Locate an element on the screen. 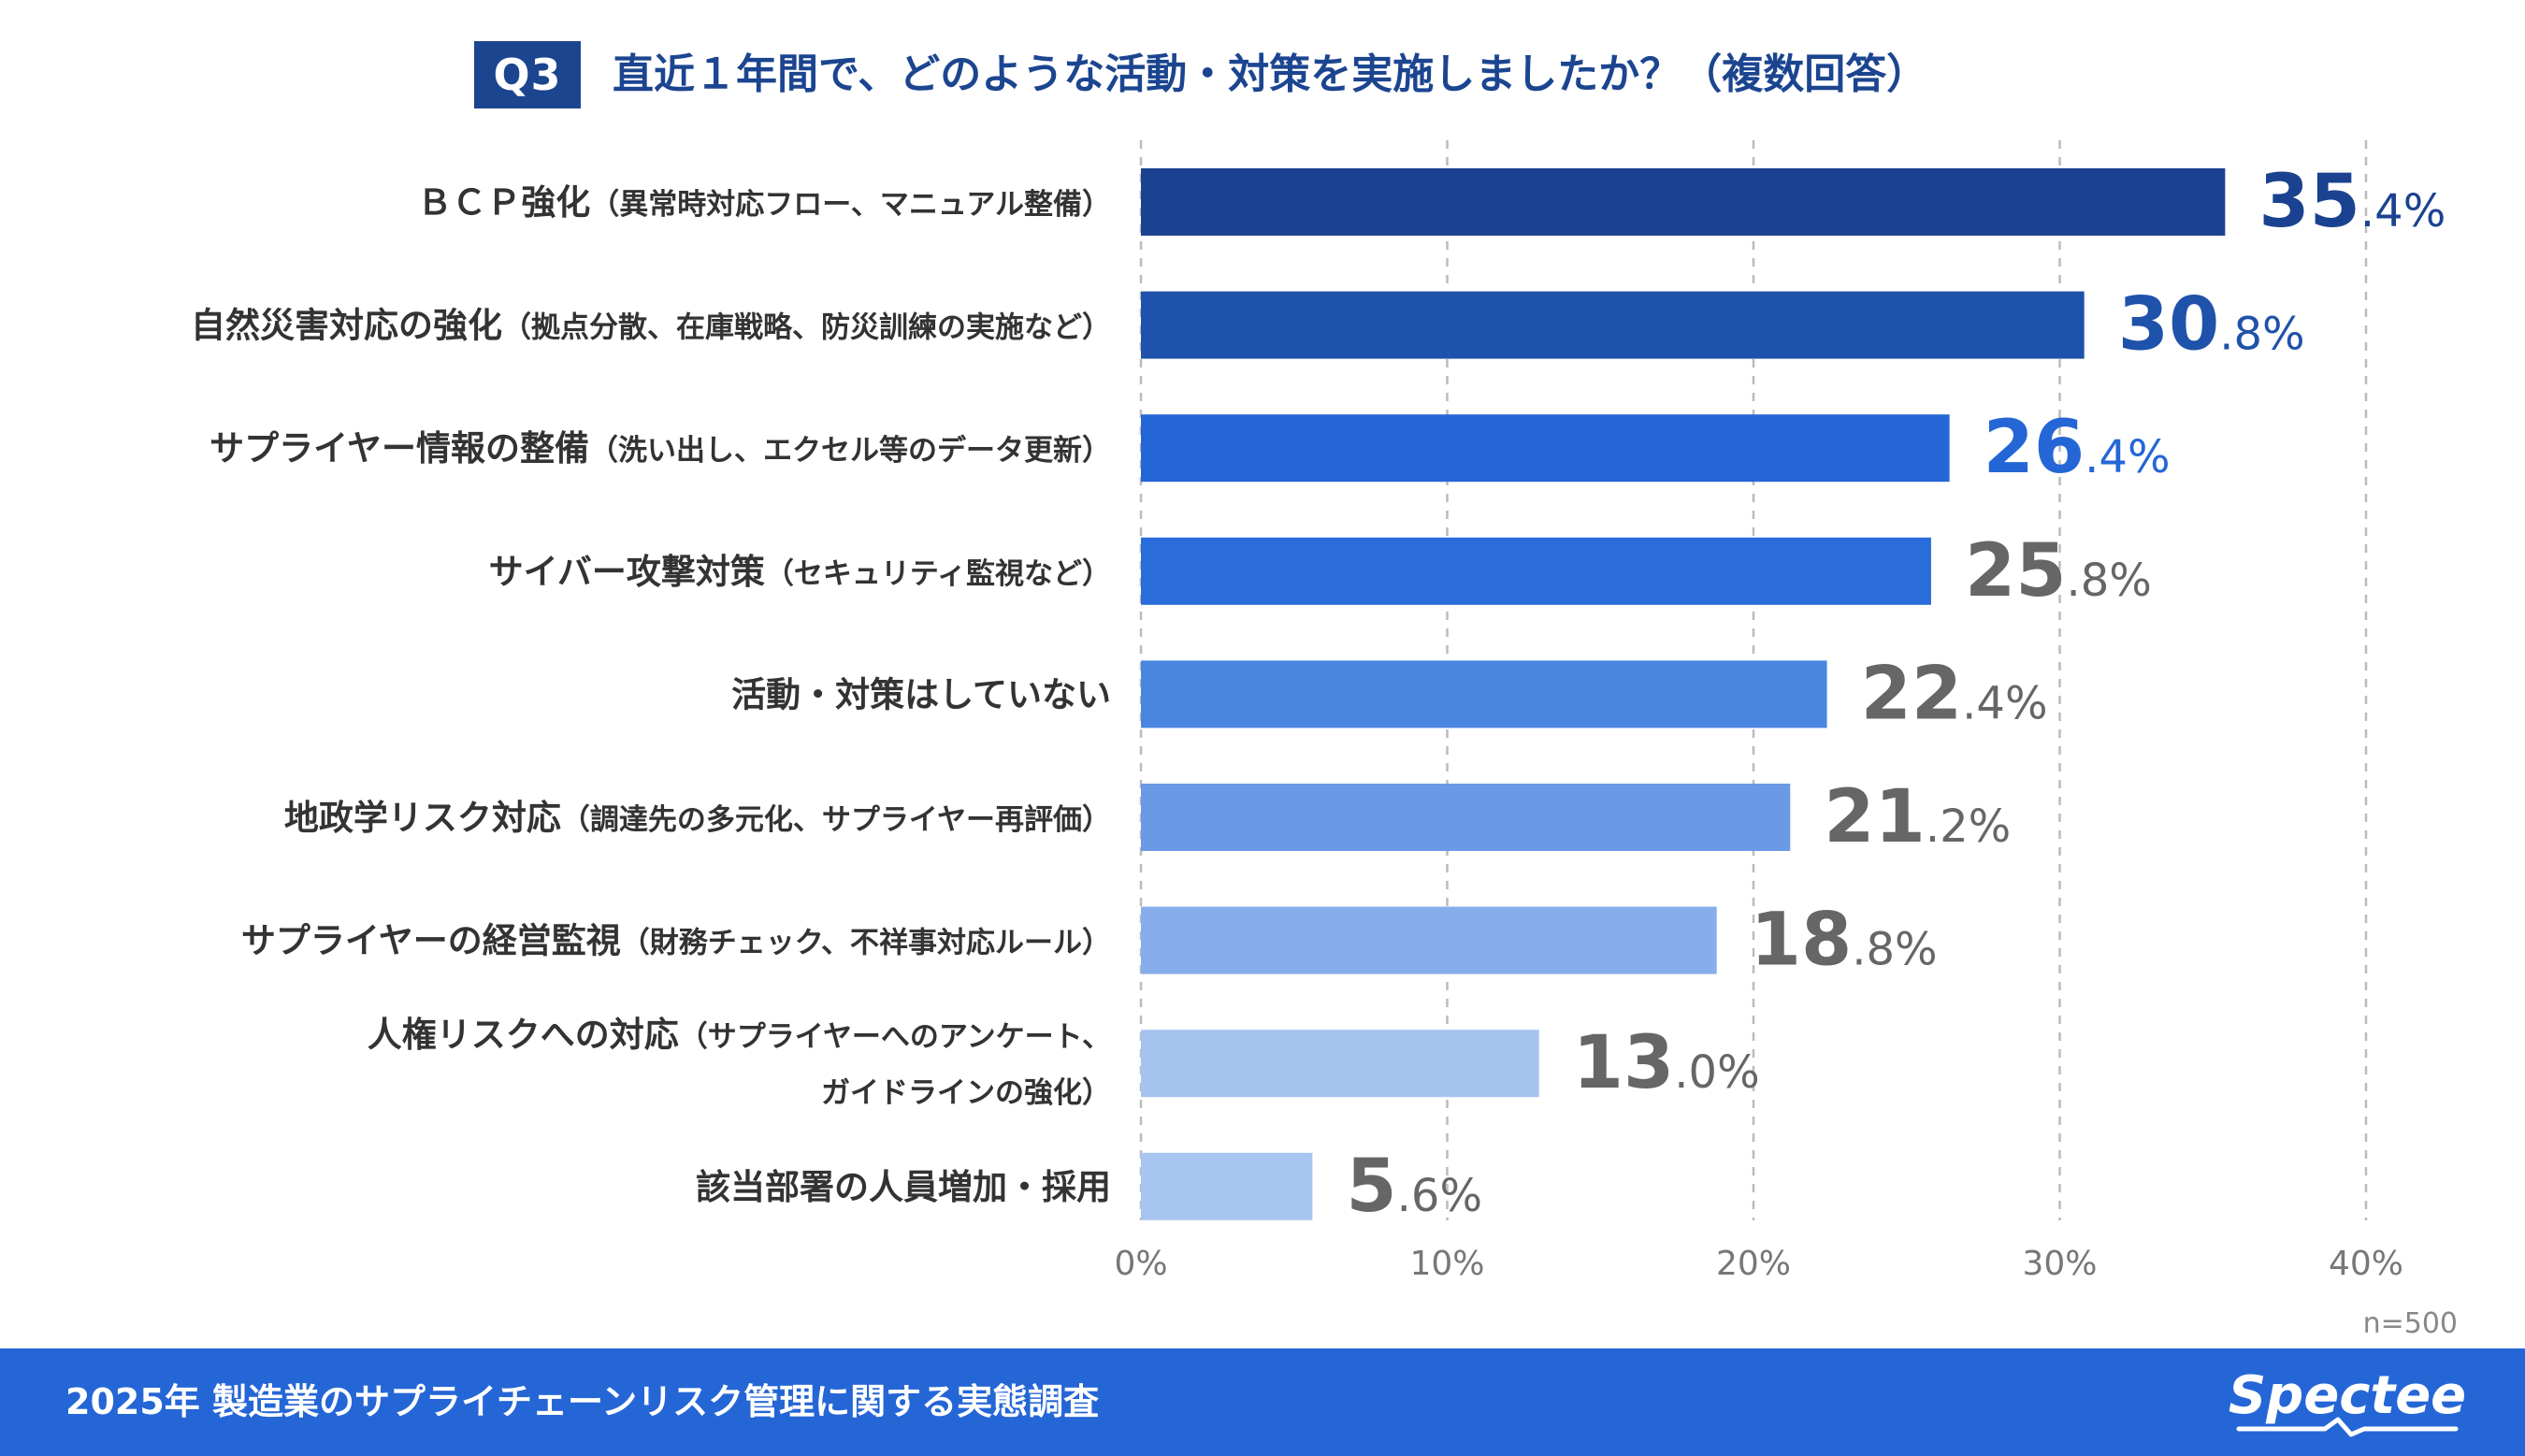 This screenshot has height=1456, width=2525. category-label: 自然災害対応の強化（拠点分散、在庫戦略、防災訓練の実施など） is located at coordinates (651, 326).